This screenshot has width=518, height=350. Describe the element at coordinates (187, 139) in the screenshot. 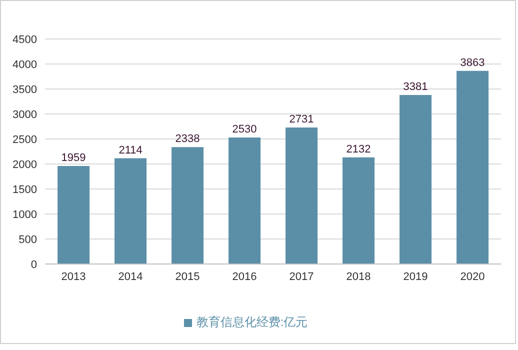

I see `data-label: 2338` at that location.